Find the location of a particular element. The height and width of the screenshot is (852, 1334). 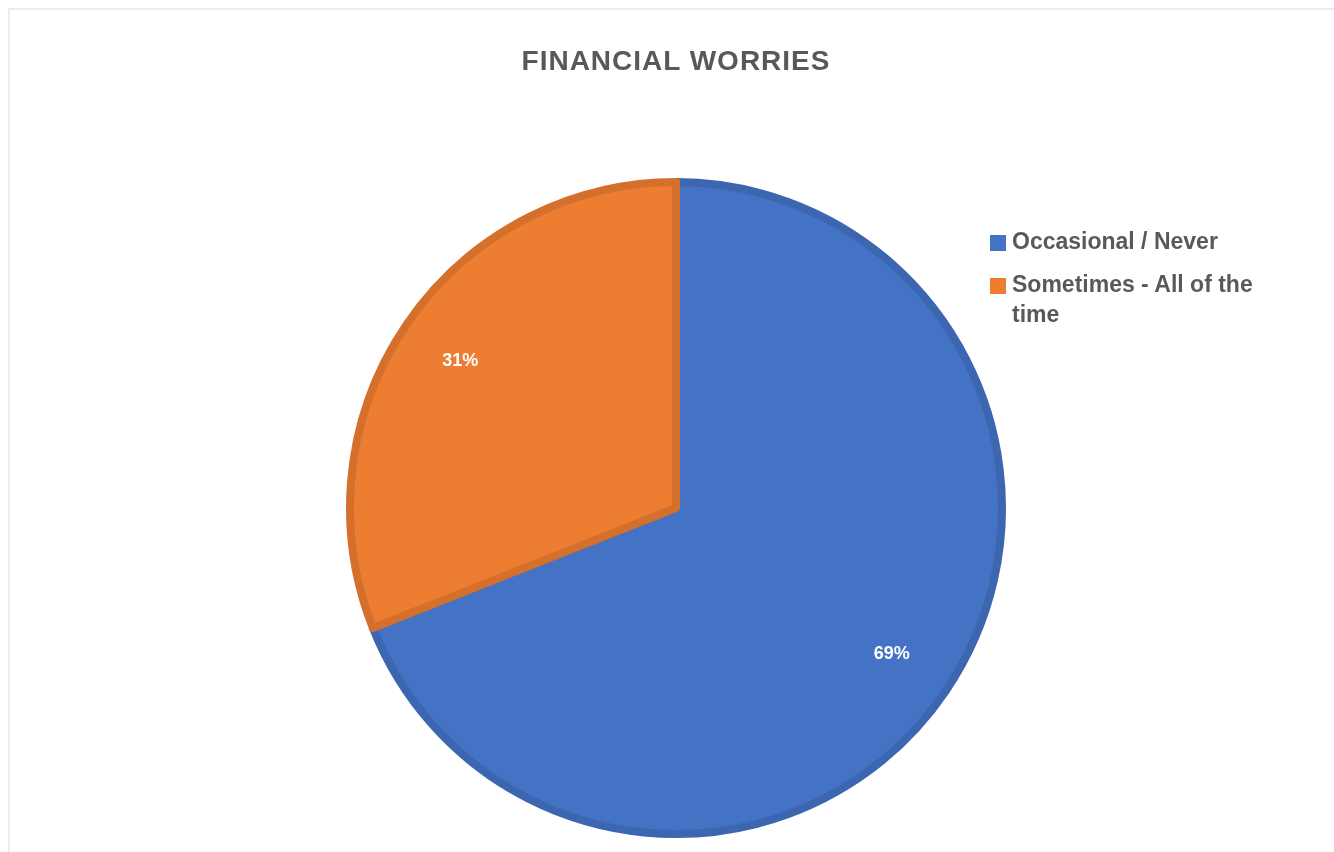

legend-label: Sometimes - All of the time is located at coordinates (1132, 299).